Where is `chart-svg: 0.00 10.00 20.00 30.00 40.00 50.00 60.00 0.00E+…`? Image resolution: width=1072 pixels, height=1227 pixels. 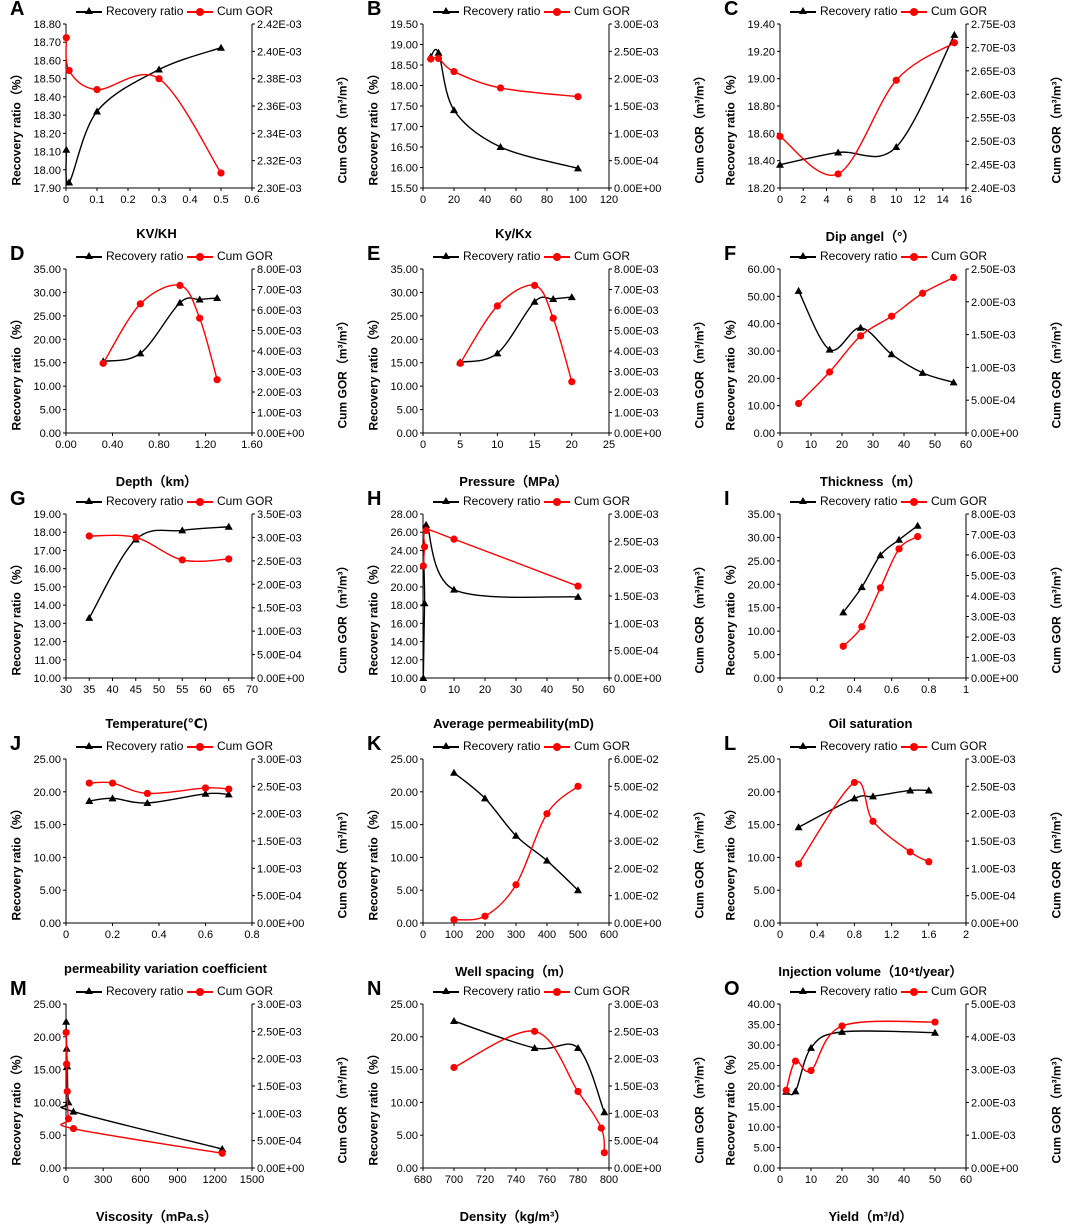
chart-svg: 0.00 10.00 20.00 30.00 40.00 50.00 60.00 0.00E+… is located at coordinates (882, 357).